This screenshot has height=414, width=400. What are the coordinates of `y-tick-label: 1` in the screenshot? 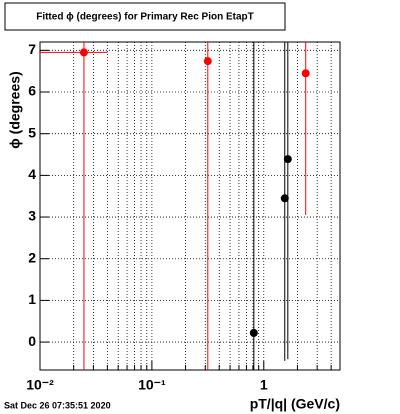 It's located at (32, 299).